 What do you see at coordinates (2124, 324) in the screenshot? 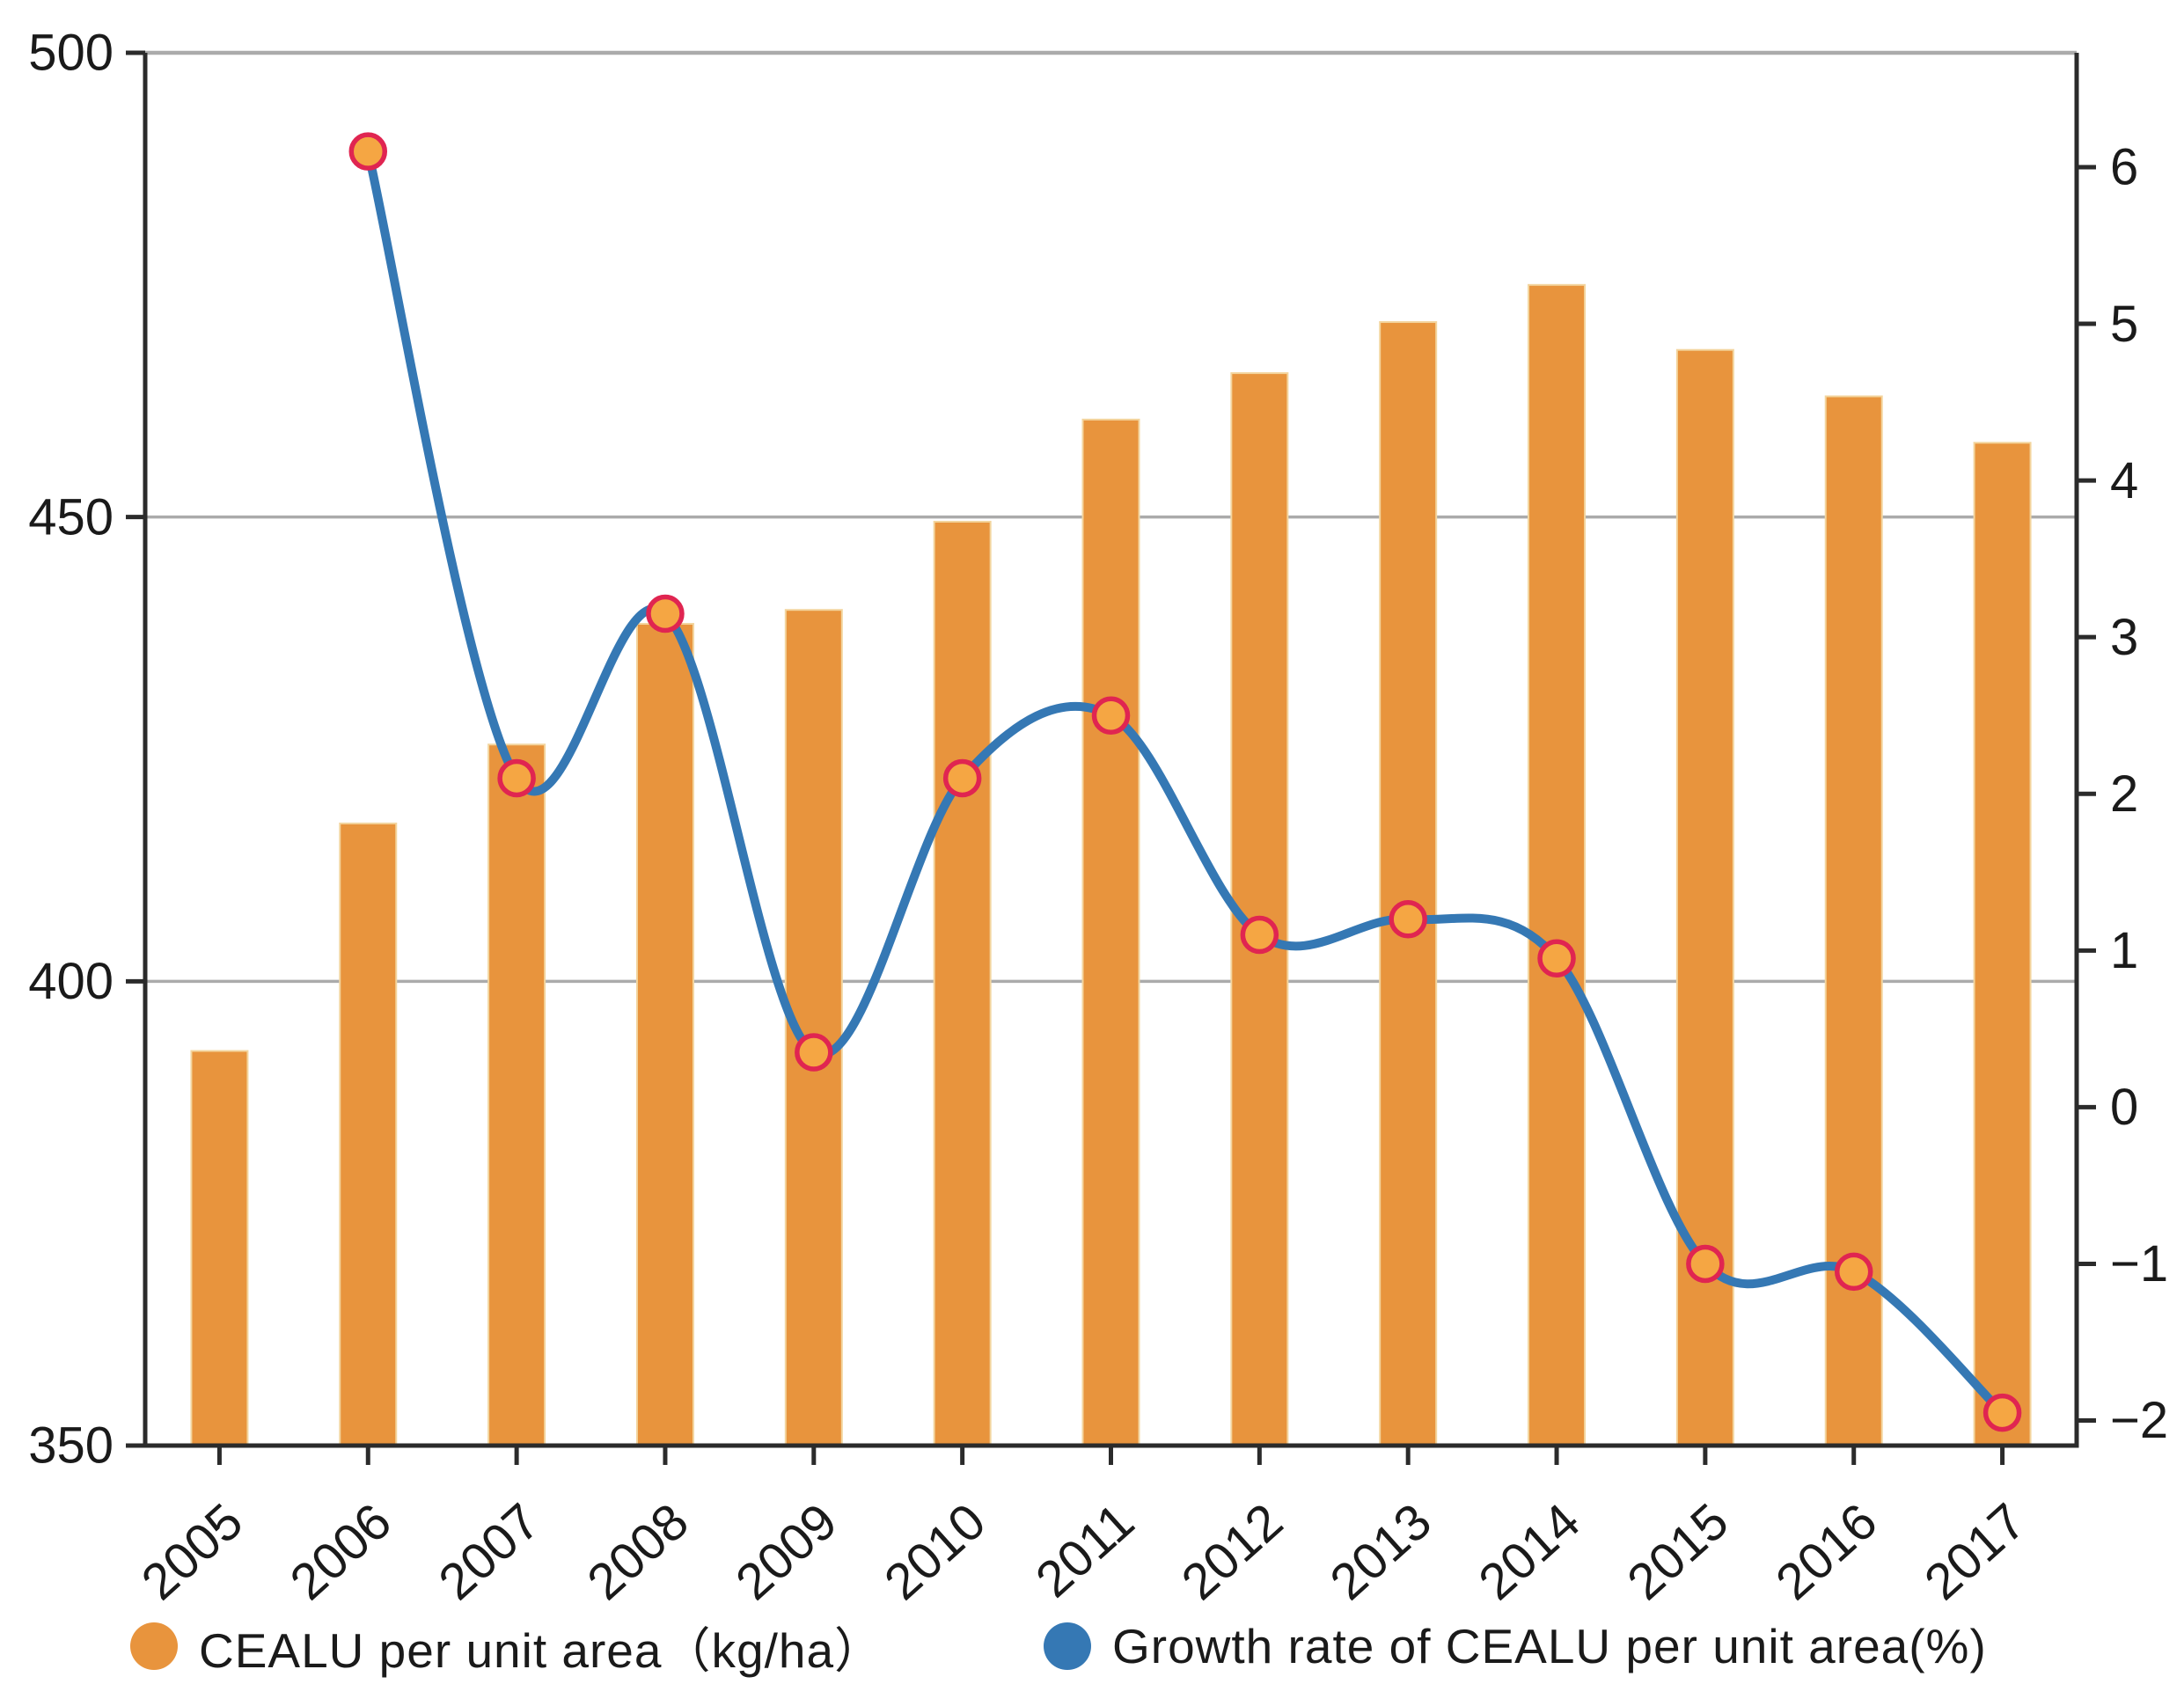
I see `right-tick-label-5: 5` at bounding box center [2124, 324].